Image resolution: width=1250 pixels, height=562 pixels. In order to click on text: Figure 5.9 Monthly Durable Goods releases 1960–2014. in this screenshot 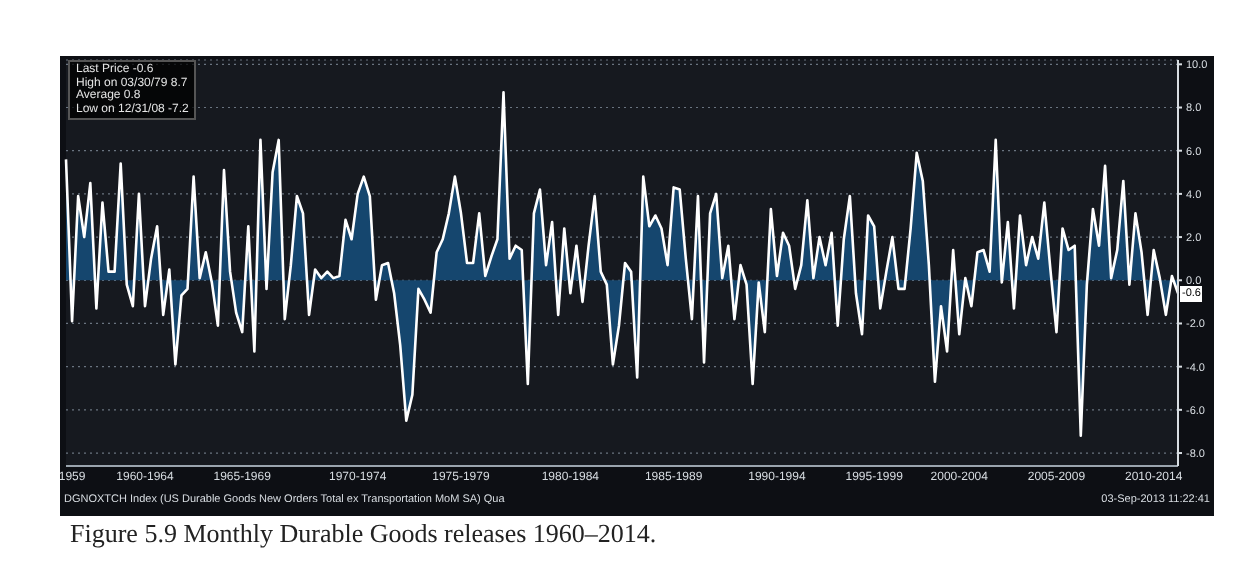, I will do `click(363, 533)`.